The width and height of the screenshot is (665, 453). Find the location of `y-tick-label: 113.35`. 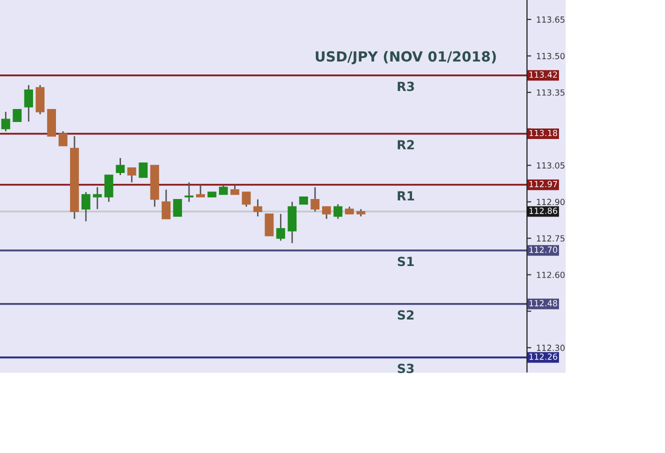

y-tick-label: 113.35 is located at coordinates (550, 92).